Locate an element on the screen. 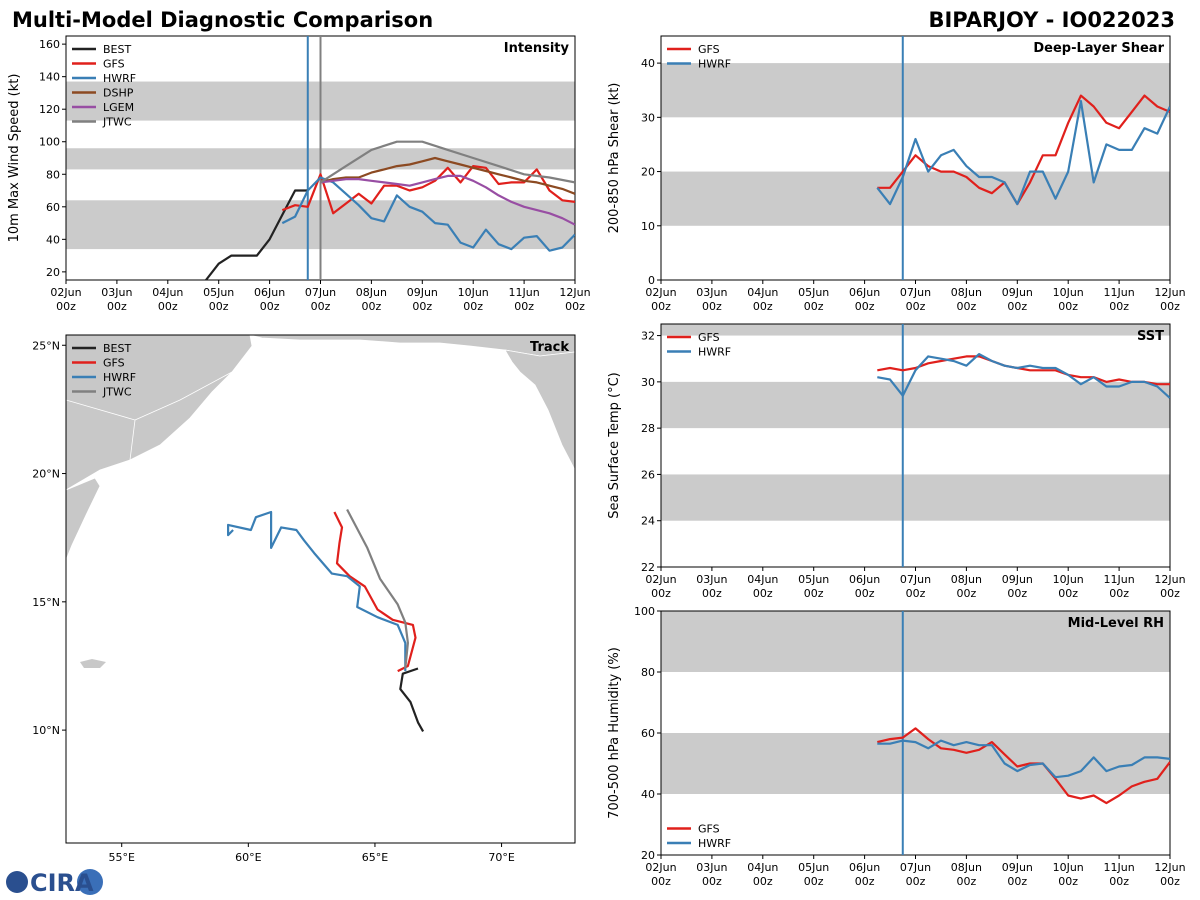 The height and width of the screenshot is (900, 1200). land-arabia is located at coordinates (159, 413).